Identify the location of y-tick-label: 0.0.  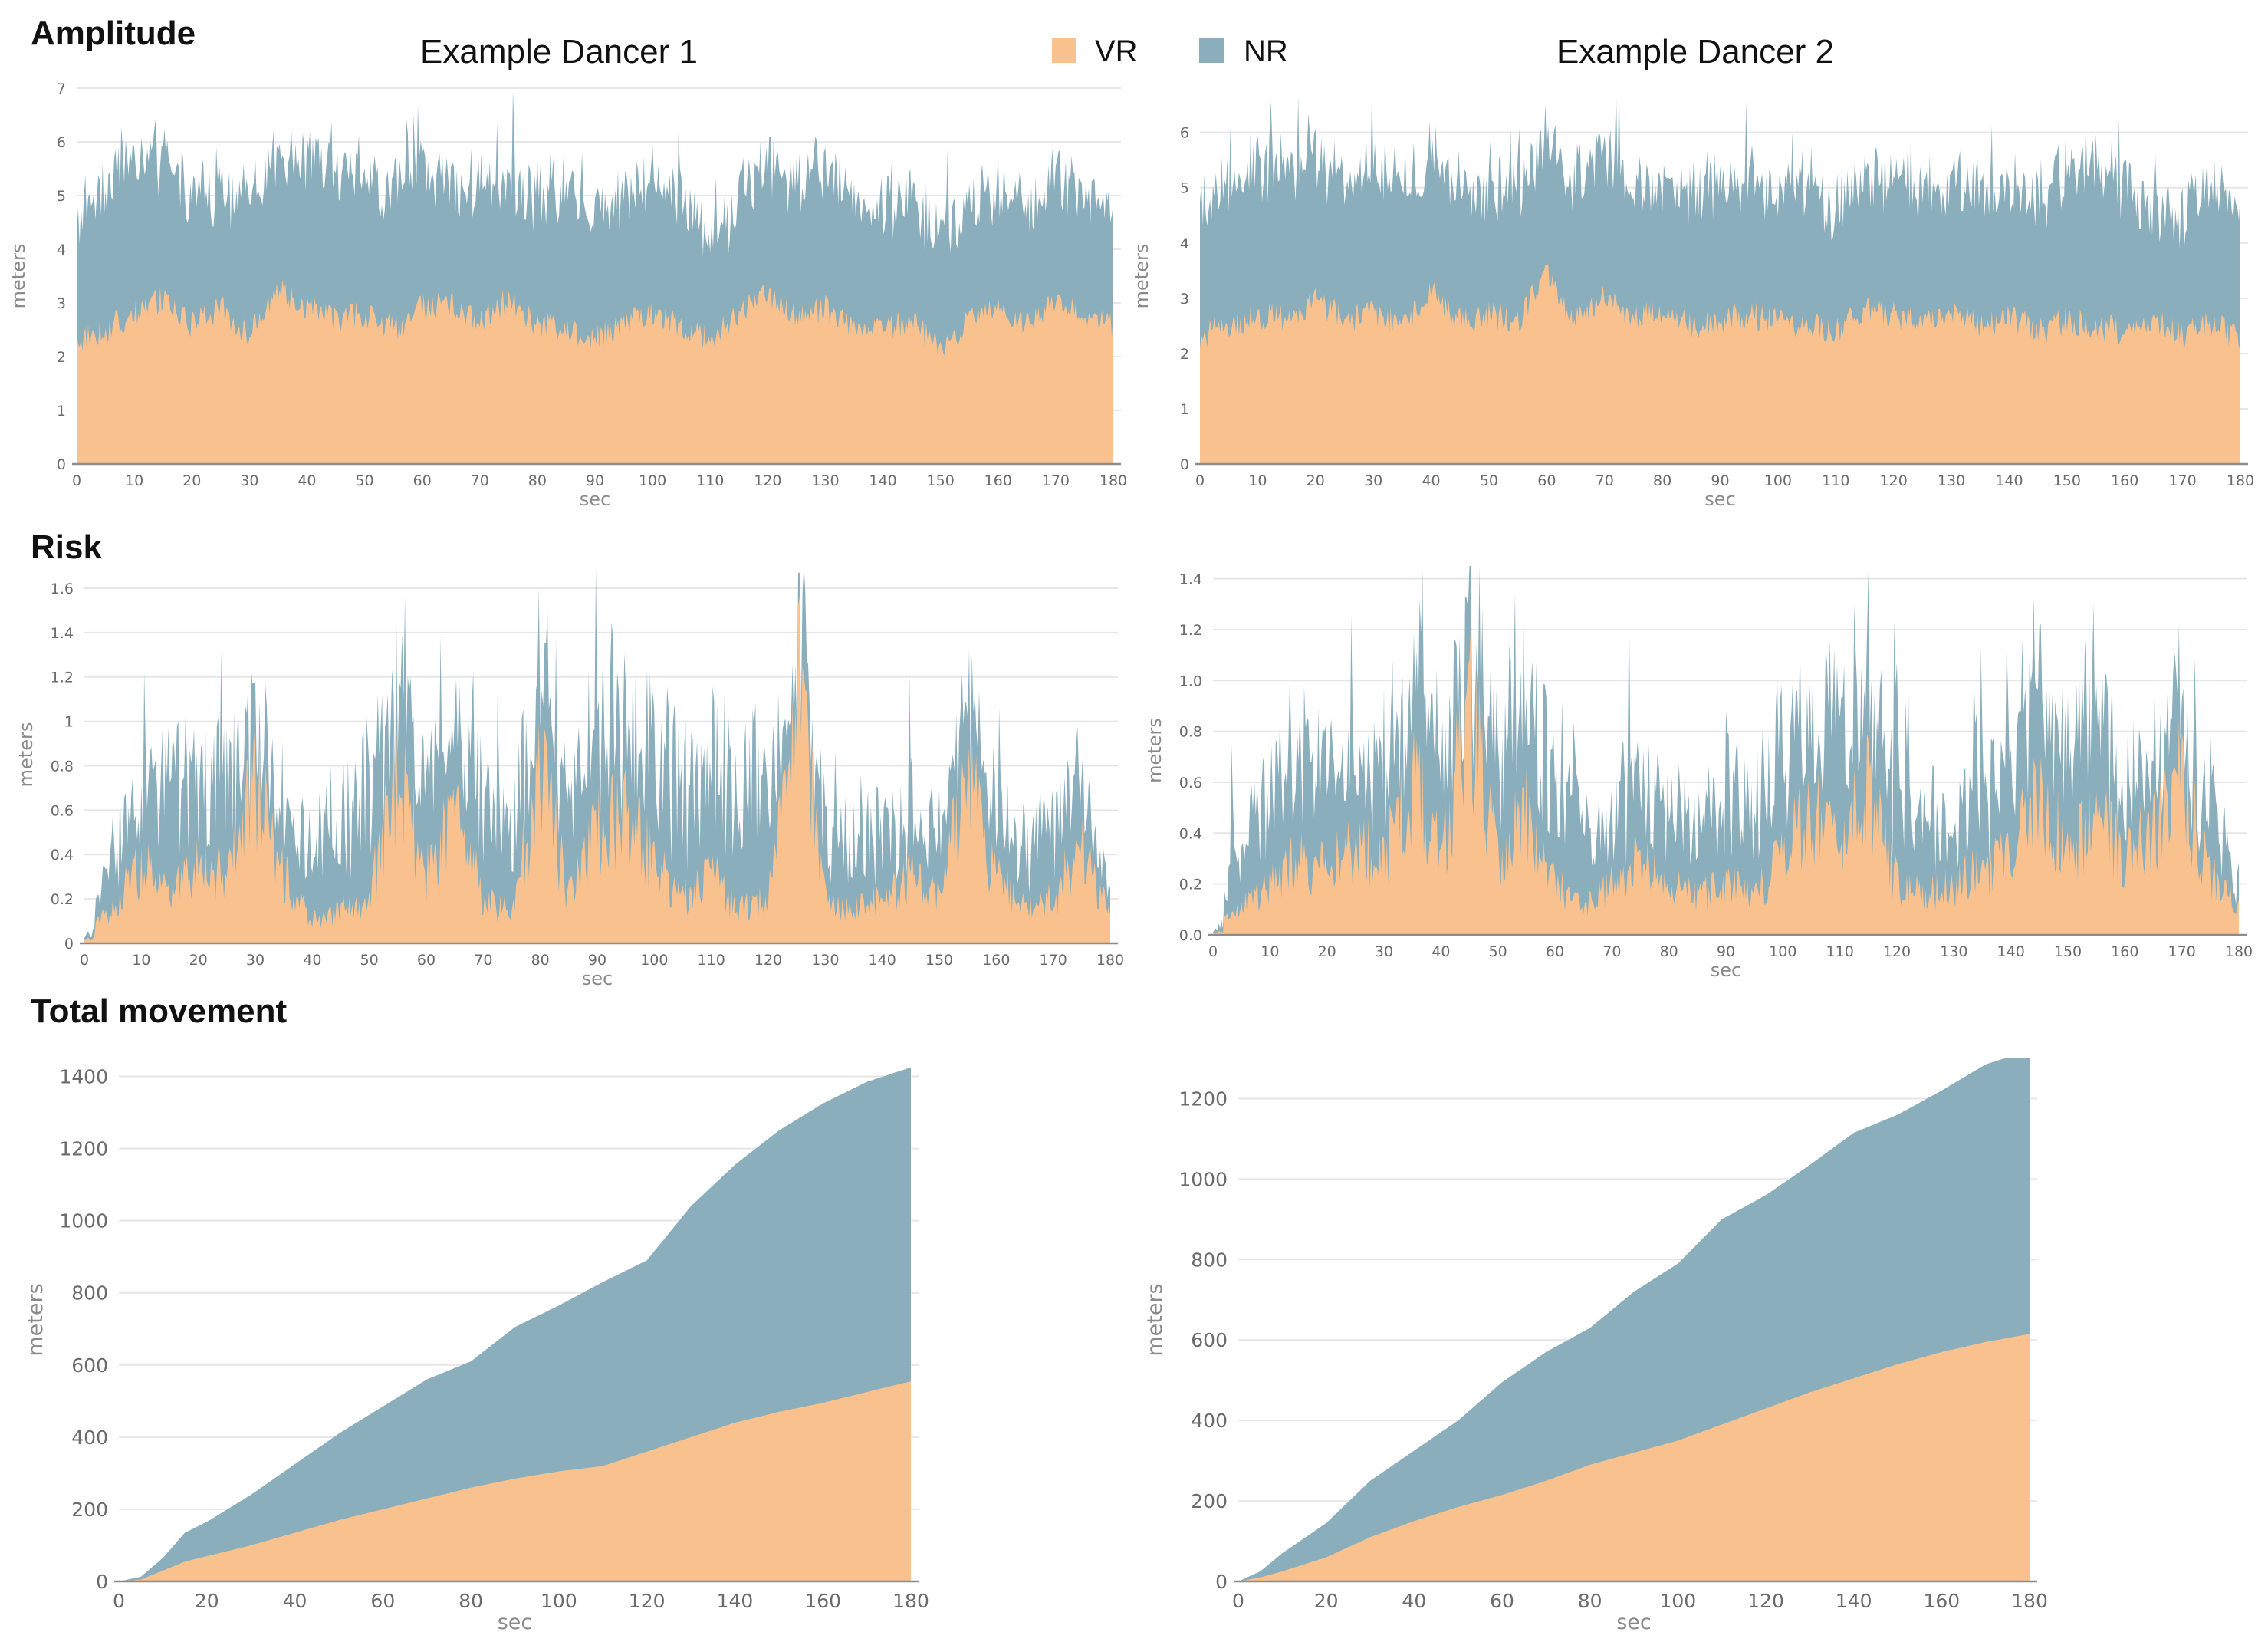
(1190, 935).